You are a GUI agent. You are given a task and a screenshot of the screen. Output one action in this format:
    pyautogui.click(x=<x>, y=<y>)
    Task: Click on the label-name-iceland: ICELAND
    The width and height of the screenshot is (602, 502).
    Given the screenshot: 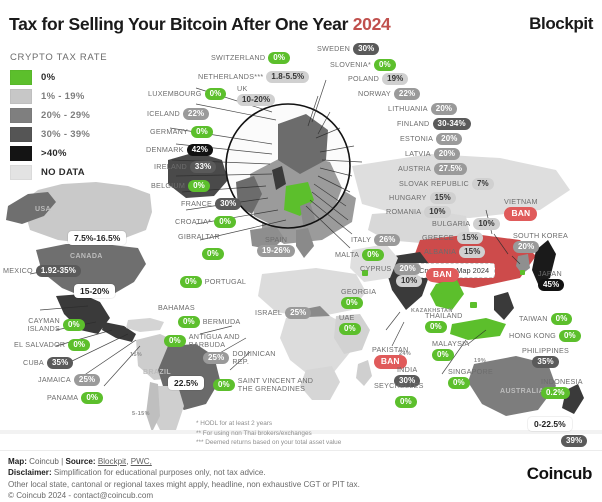 What is the action you would take?
    pyautogui.click(x=163, y=113)
    